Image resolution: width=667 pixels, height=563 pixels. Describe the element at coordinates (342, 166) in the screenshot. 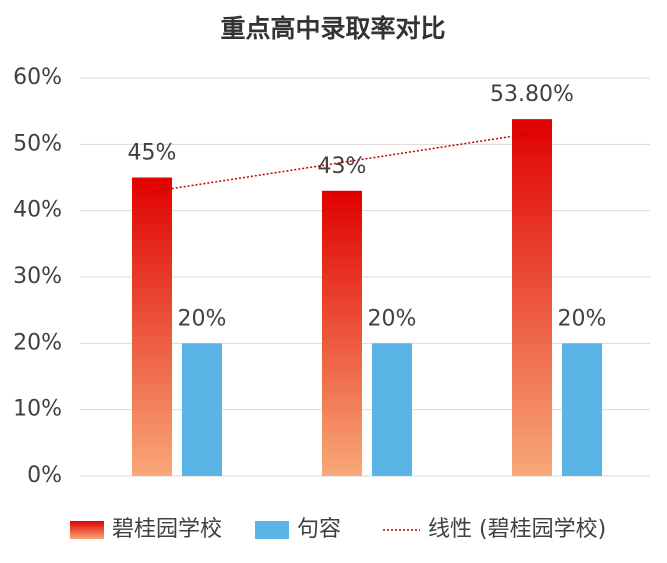

I see `data-label: 43%` at that location.